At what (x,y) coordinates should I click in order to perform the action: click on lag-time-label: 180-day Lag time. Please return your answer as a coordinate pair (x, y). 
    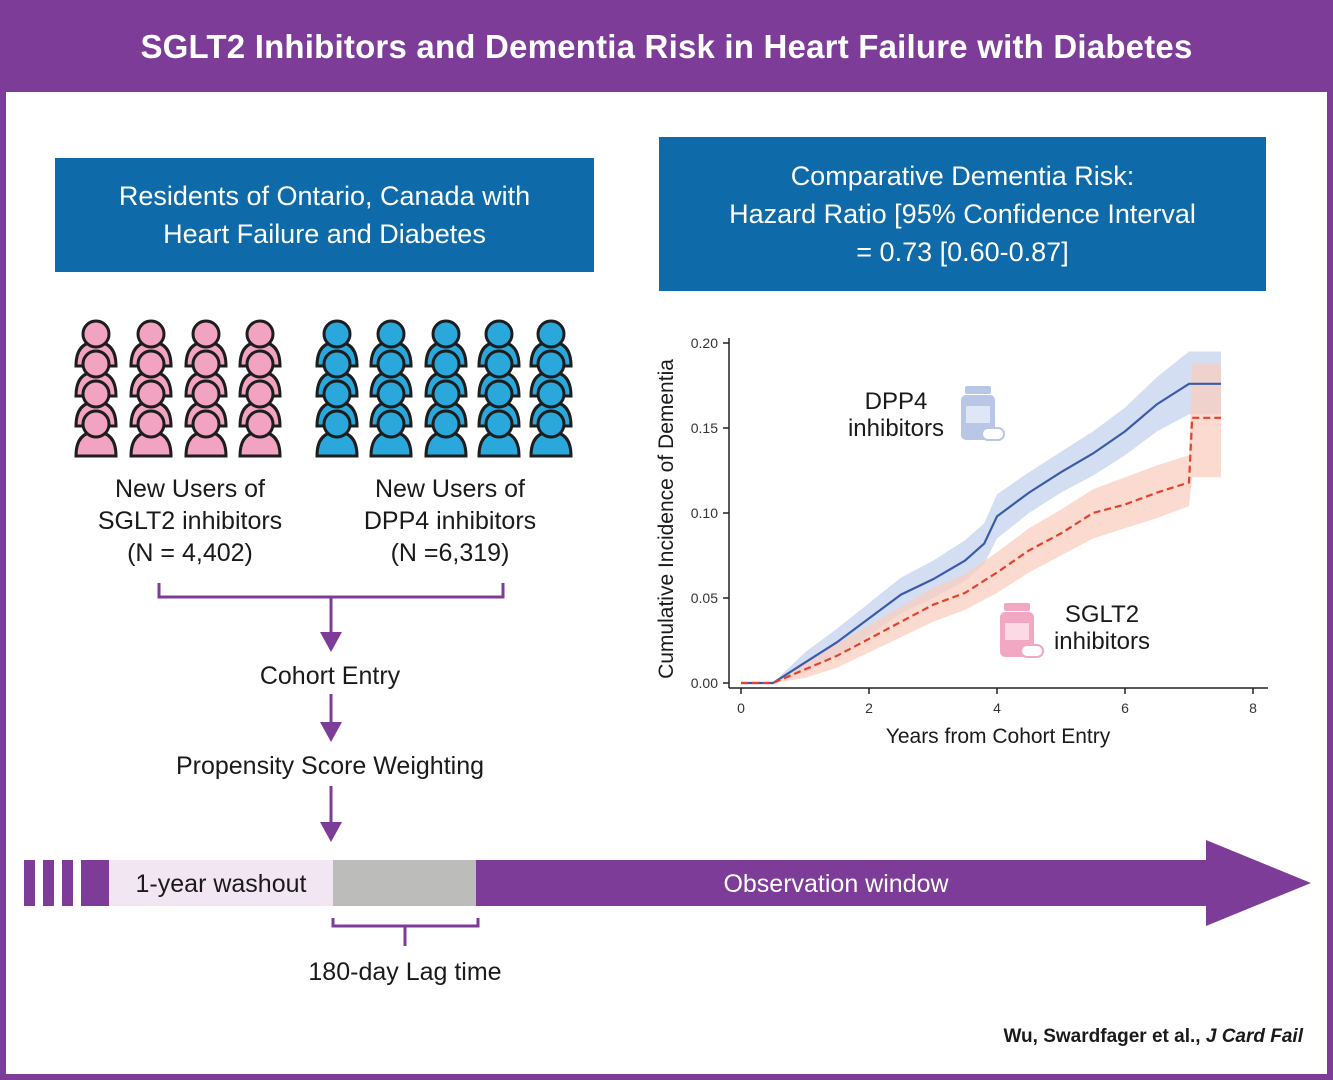
    Looking at the image, I should click on (405, 972).